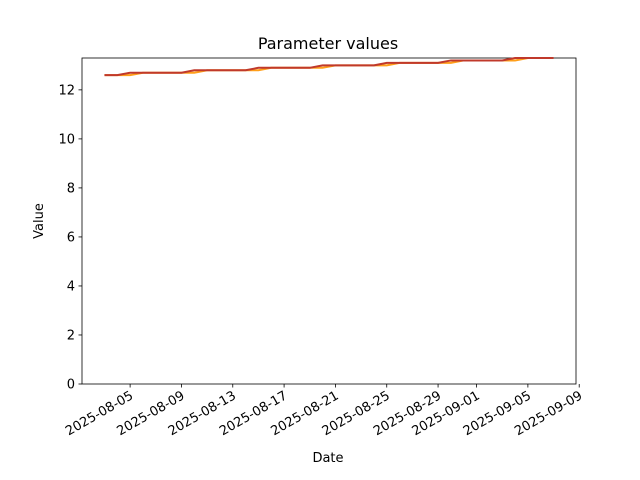 This screenshot has width=640, height=480. What do you see at coordinates (66, 139) in the screenshot?
I see `y-tick-label: 10` at bounding box center [66, 139].